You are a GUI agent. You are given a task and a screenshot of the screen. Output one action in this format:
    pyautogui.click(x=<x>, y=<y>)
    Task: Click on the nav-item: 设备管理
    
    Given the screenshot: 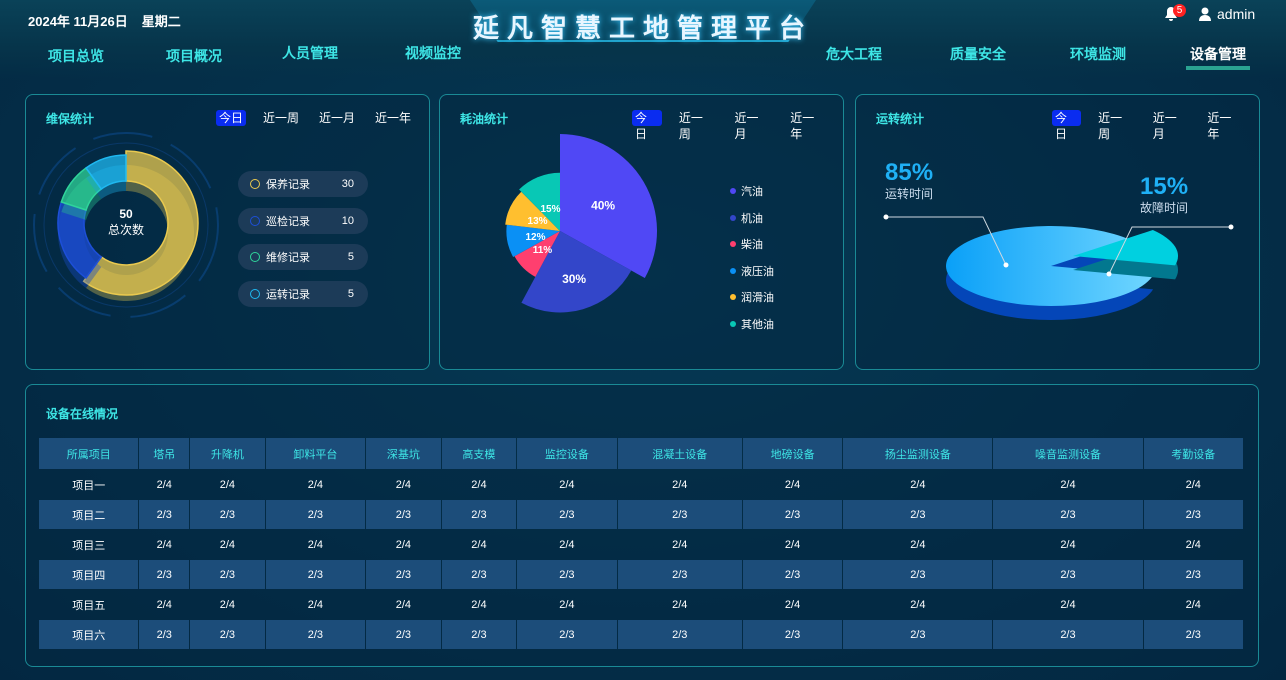 What is the action you would take?
    pyautogui.click(x=1218, y=58)
    